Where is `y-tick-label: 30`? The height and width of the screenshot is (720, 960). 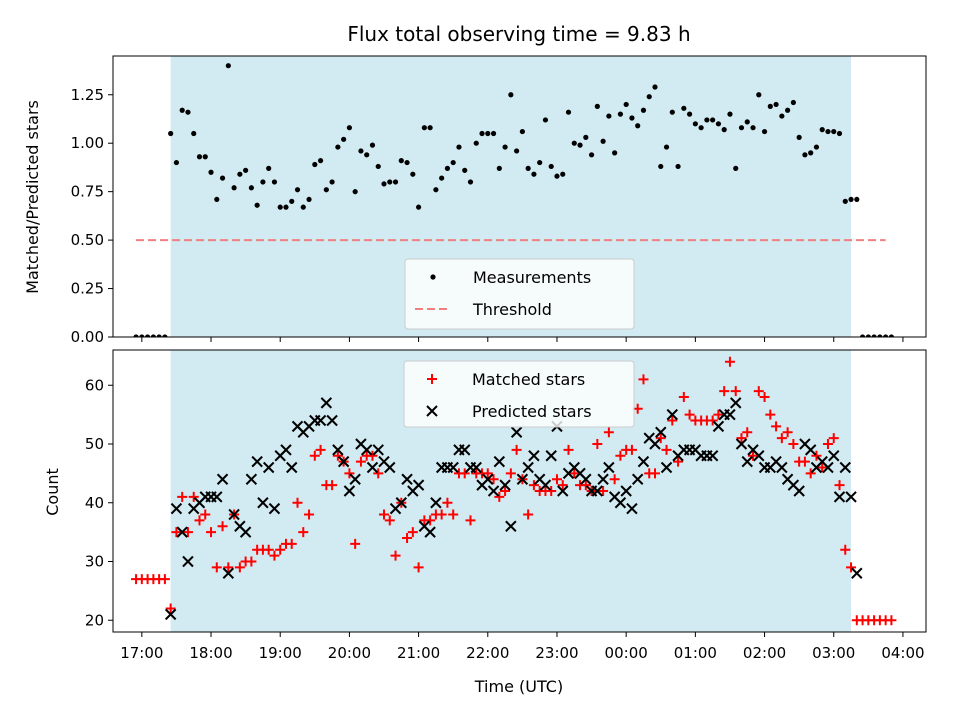 y-tick-label: 30 is located at coordinates (94, 562).